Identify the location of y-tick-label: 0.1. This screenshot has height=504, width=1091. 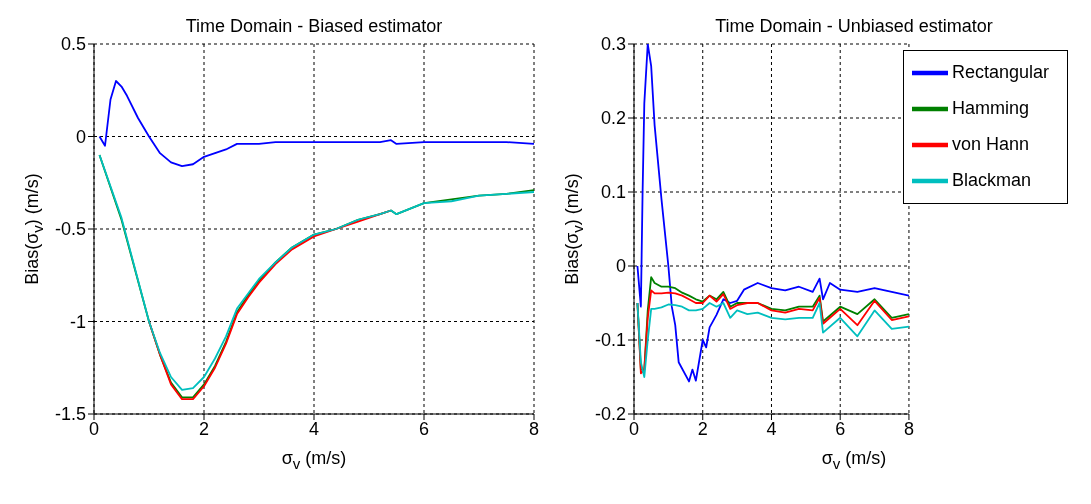
(613, 192).